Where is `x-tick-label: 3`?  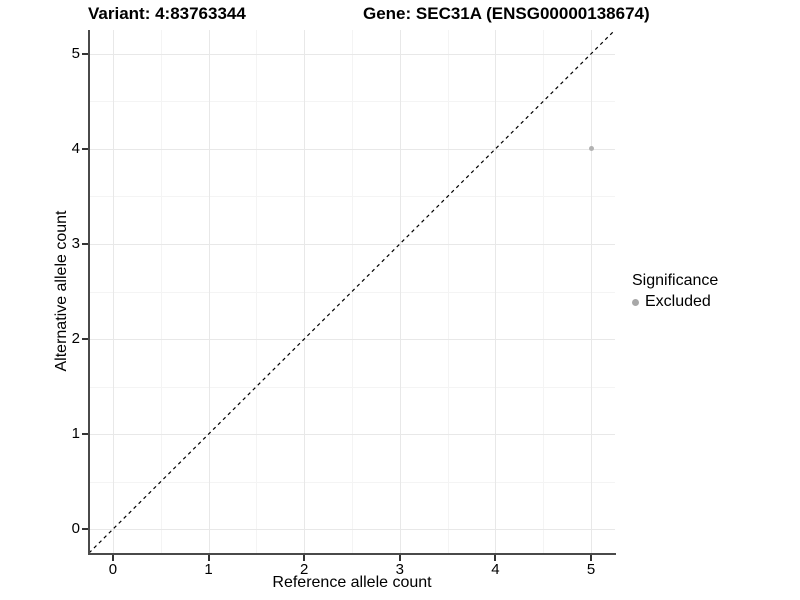
x-tick-label: 3 is located at coordinates (399, 569).